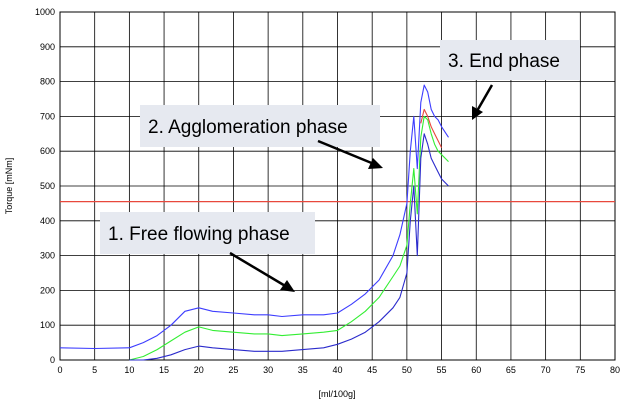 This screenshot has height=405, width=632. What do you see at coordinates (511, 370) in the screenshot?
I see `x-tick-label: 65` at bounding box center [511, 370].